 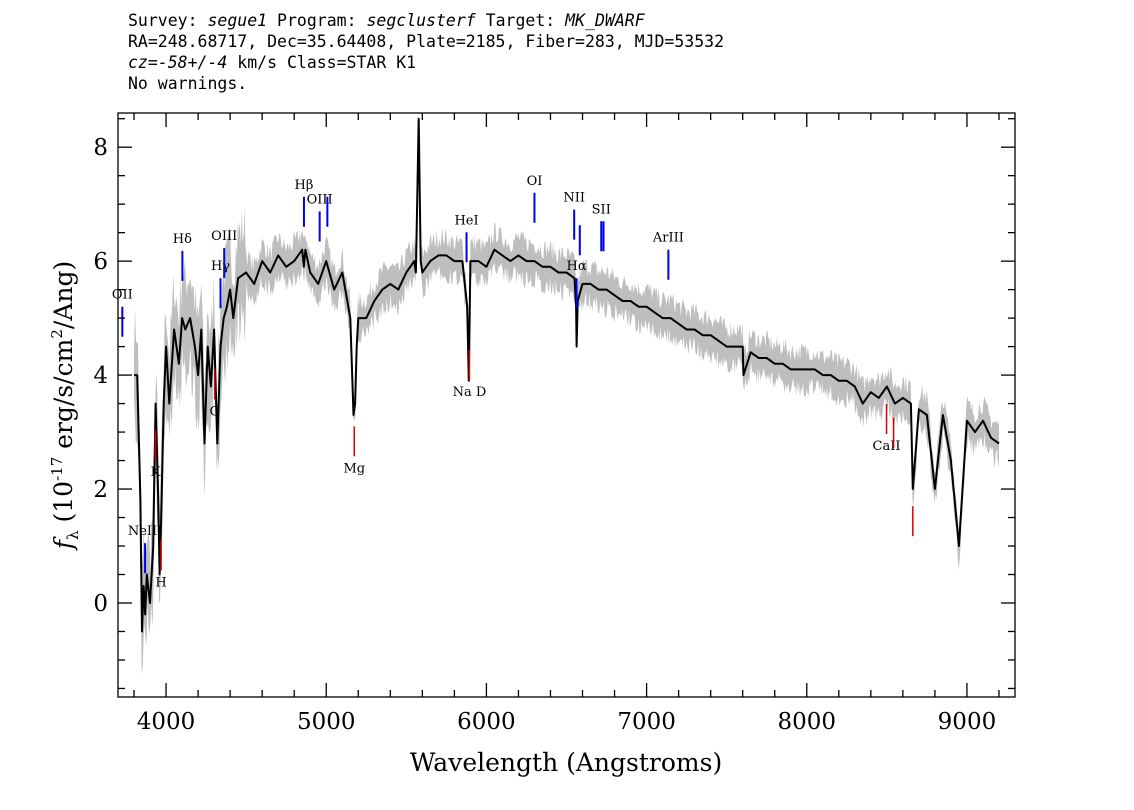 What do you see at coordinates (421, 20) in the screenshot?
I see `program-value: segclusterf` at bounding box center [421, 20].